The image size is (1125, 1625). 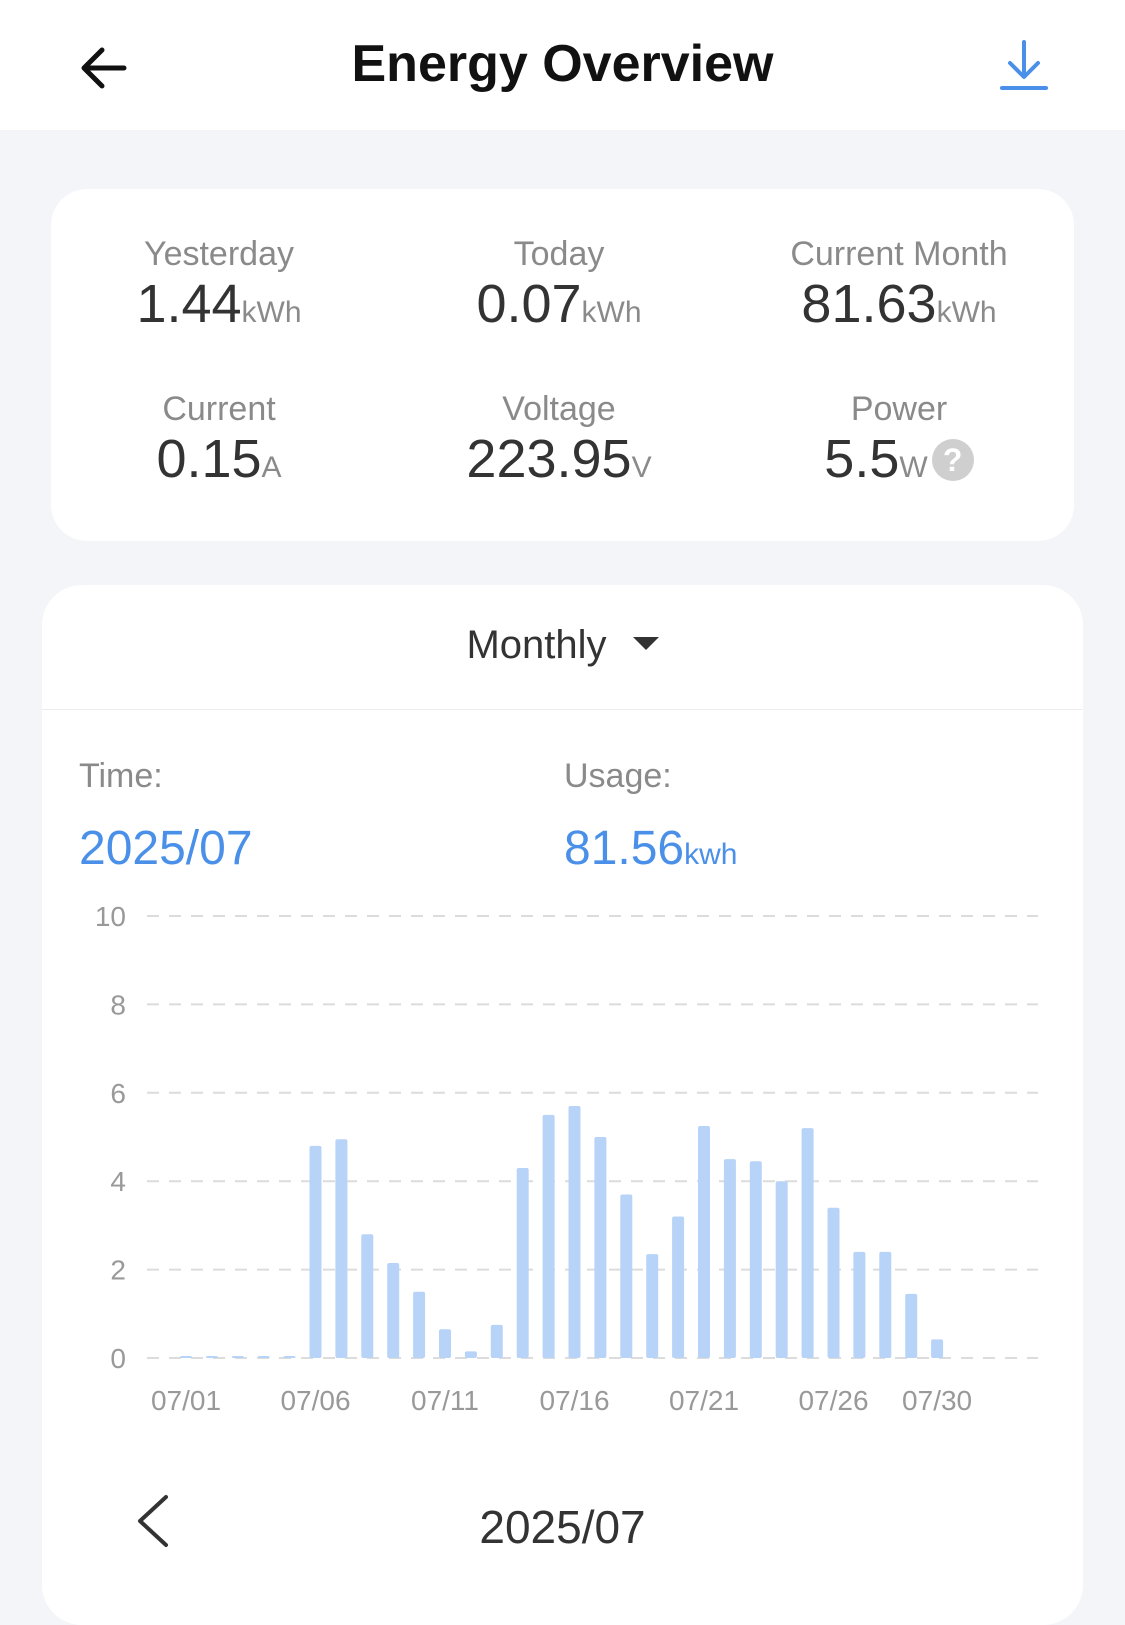 I want to click on stat-unit: V, so click(x=641, y=467).